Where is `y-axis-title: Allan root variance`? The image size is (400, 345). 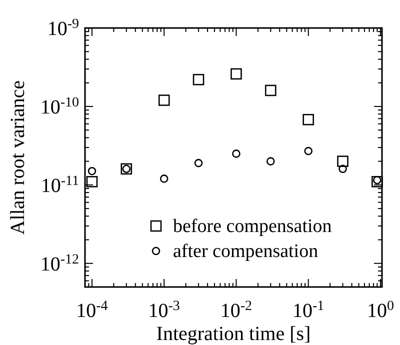 y-axis-title: Allan root variance is located at coordinates (18, 157).